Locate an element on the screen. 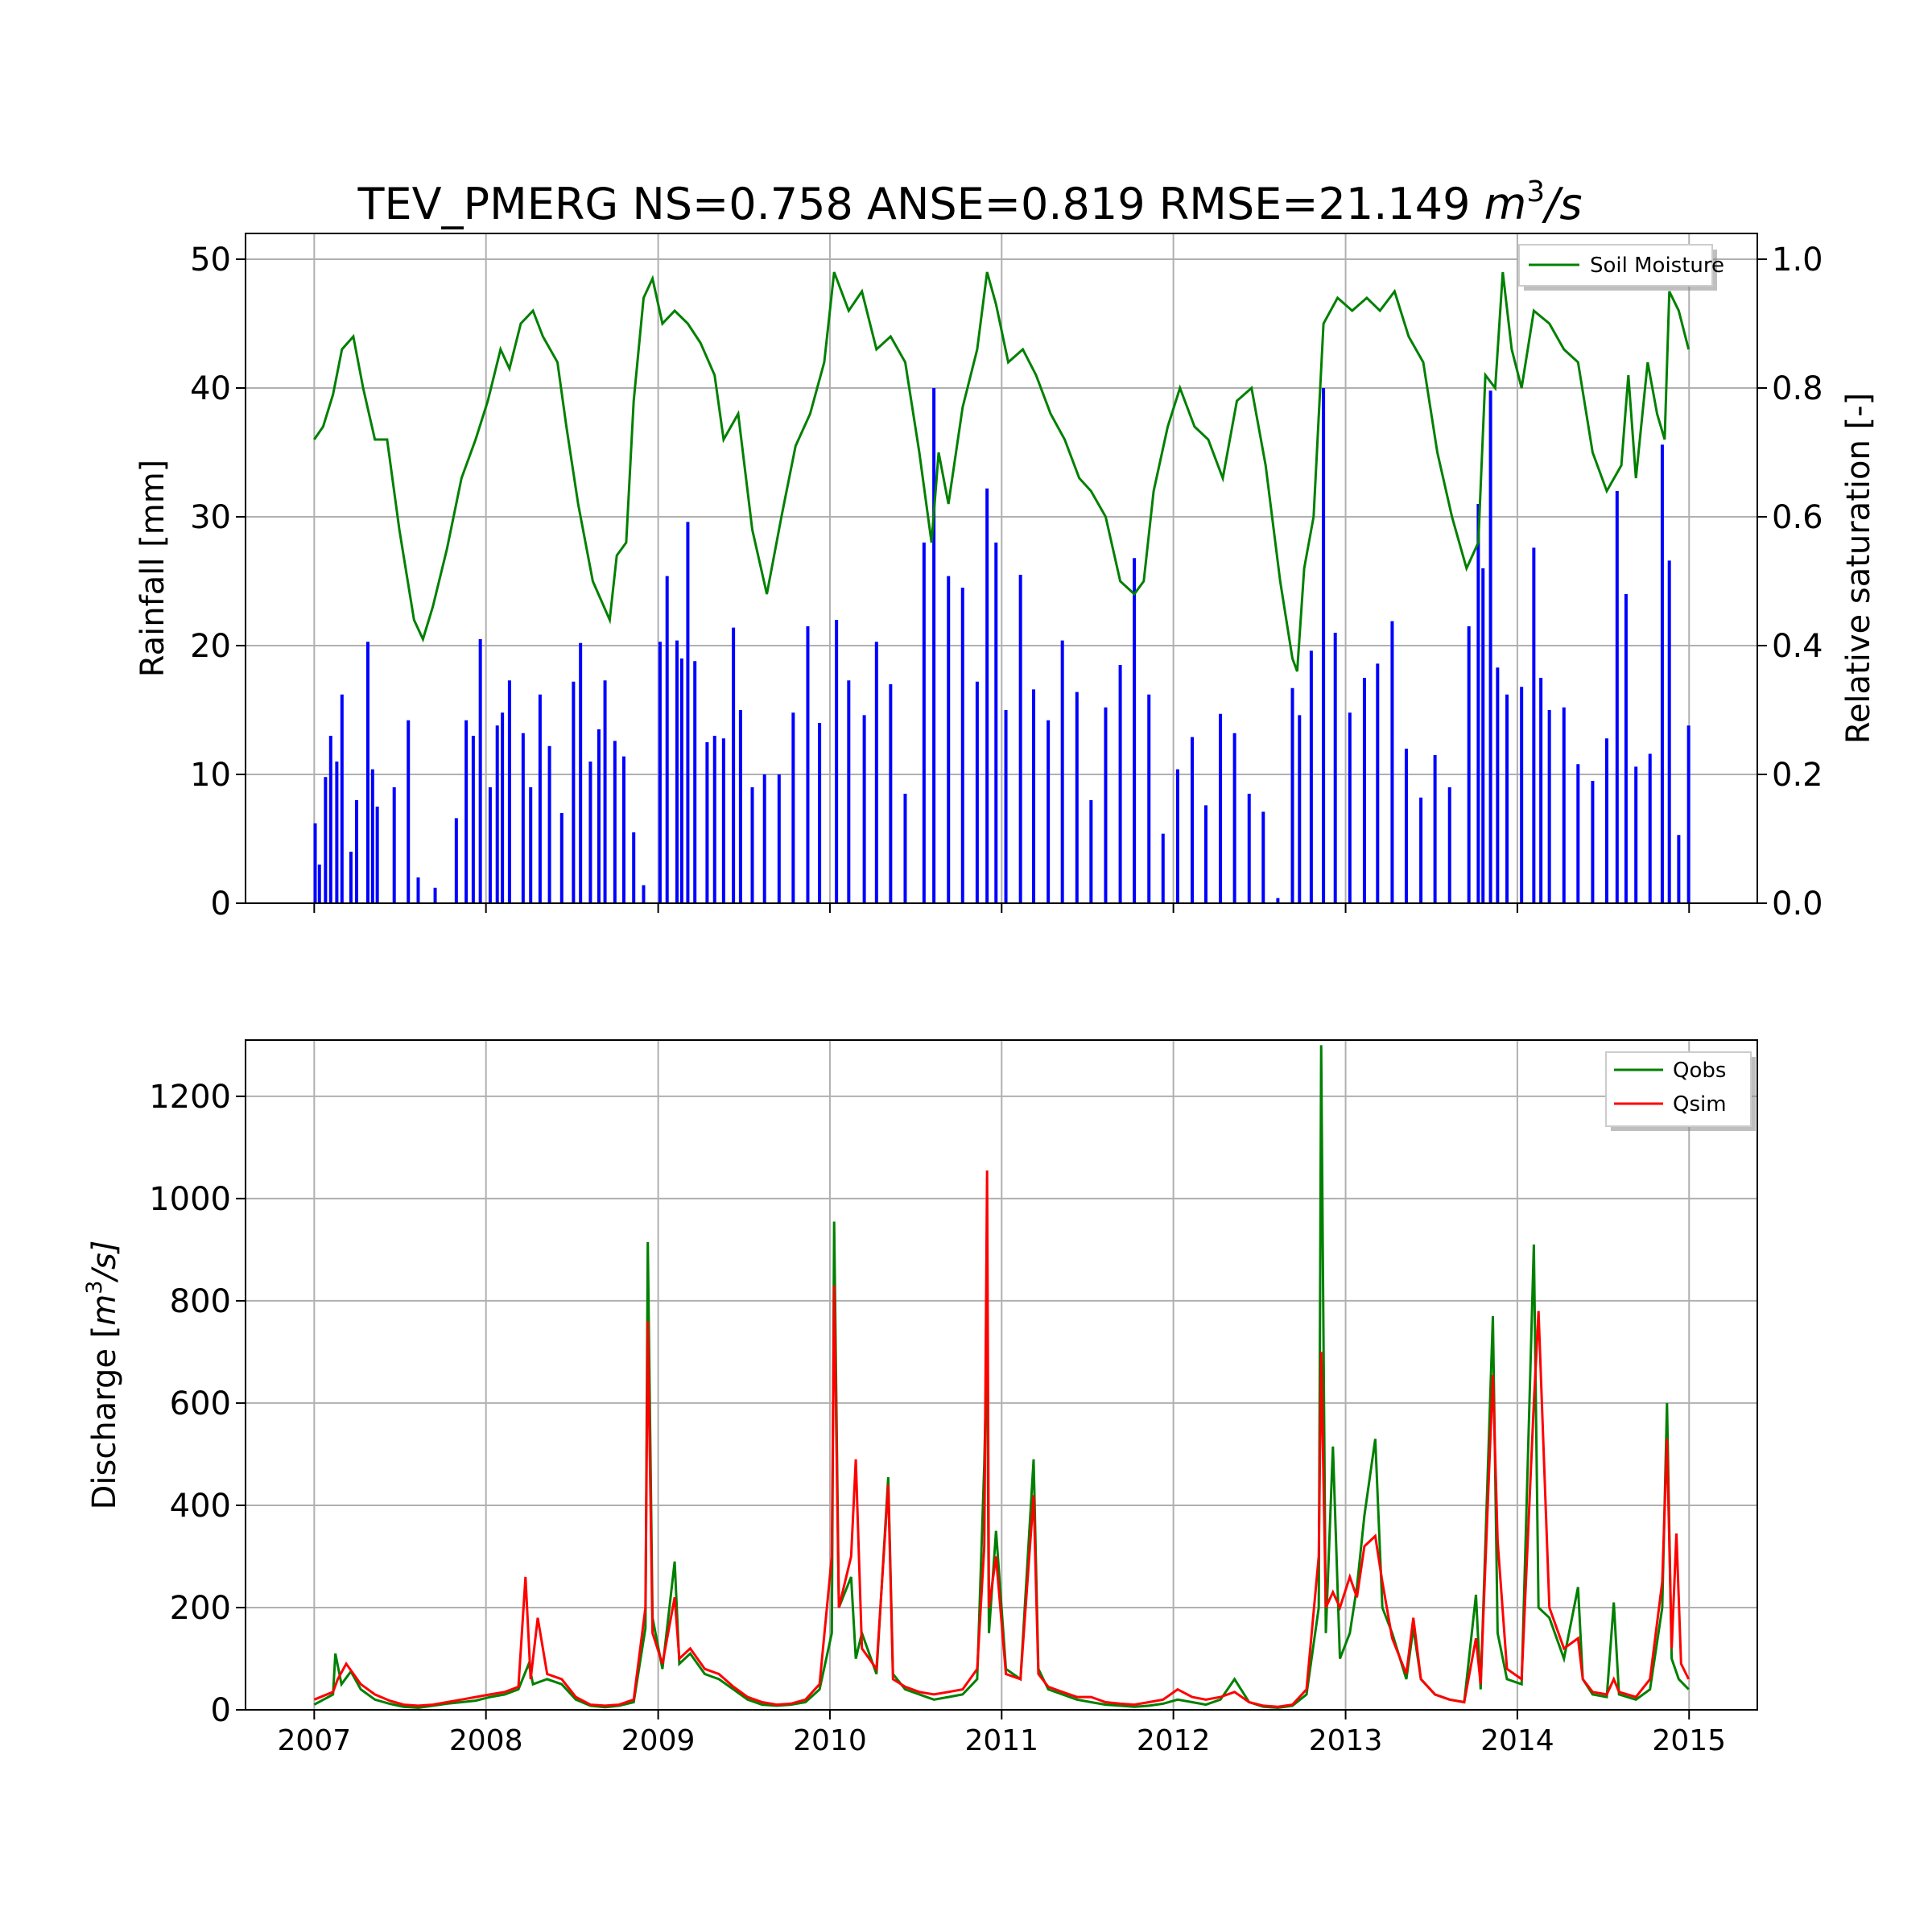 Image resolution: width=1932 pixels, height=1932 pixels. discharge-ytick-label-600: 600 is located at coordinates (200, 1403).